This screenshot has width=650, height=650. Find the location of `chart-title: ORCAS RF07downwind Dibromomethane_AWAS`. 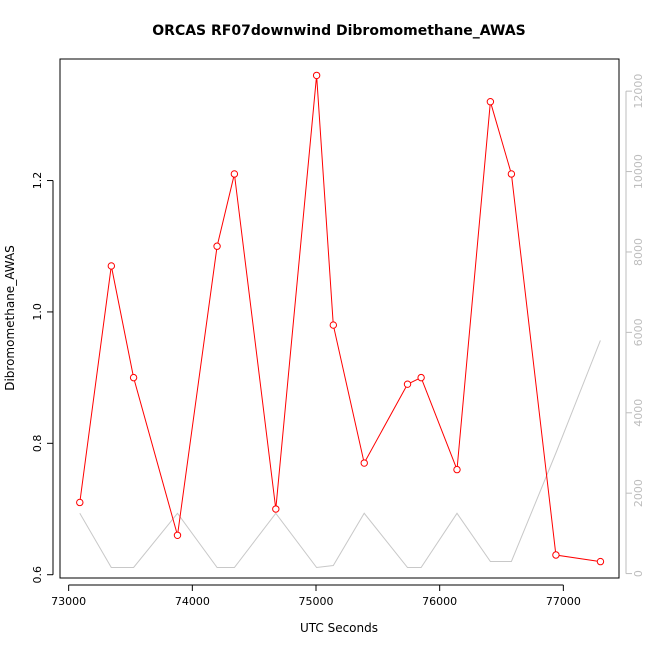

chart-title: ORCAS RF07downwind Dibromomethane_AWAS is located at coordinates (338, 31).